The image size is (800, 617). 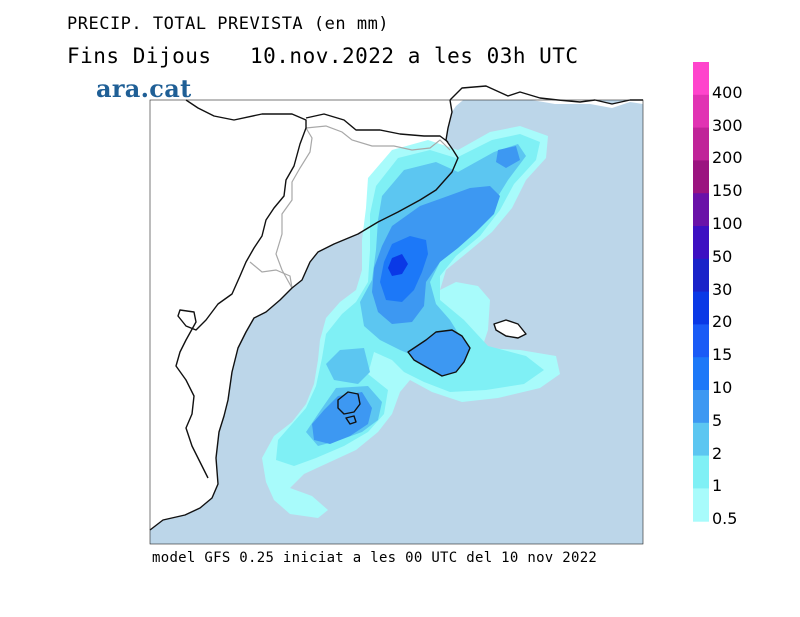 I want to click on legend-label: 300, so click(x=727, y=125).